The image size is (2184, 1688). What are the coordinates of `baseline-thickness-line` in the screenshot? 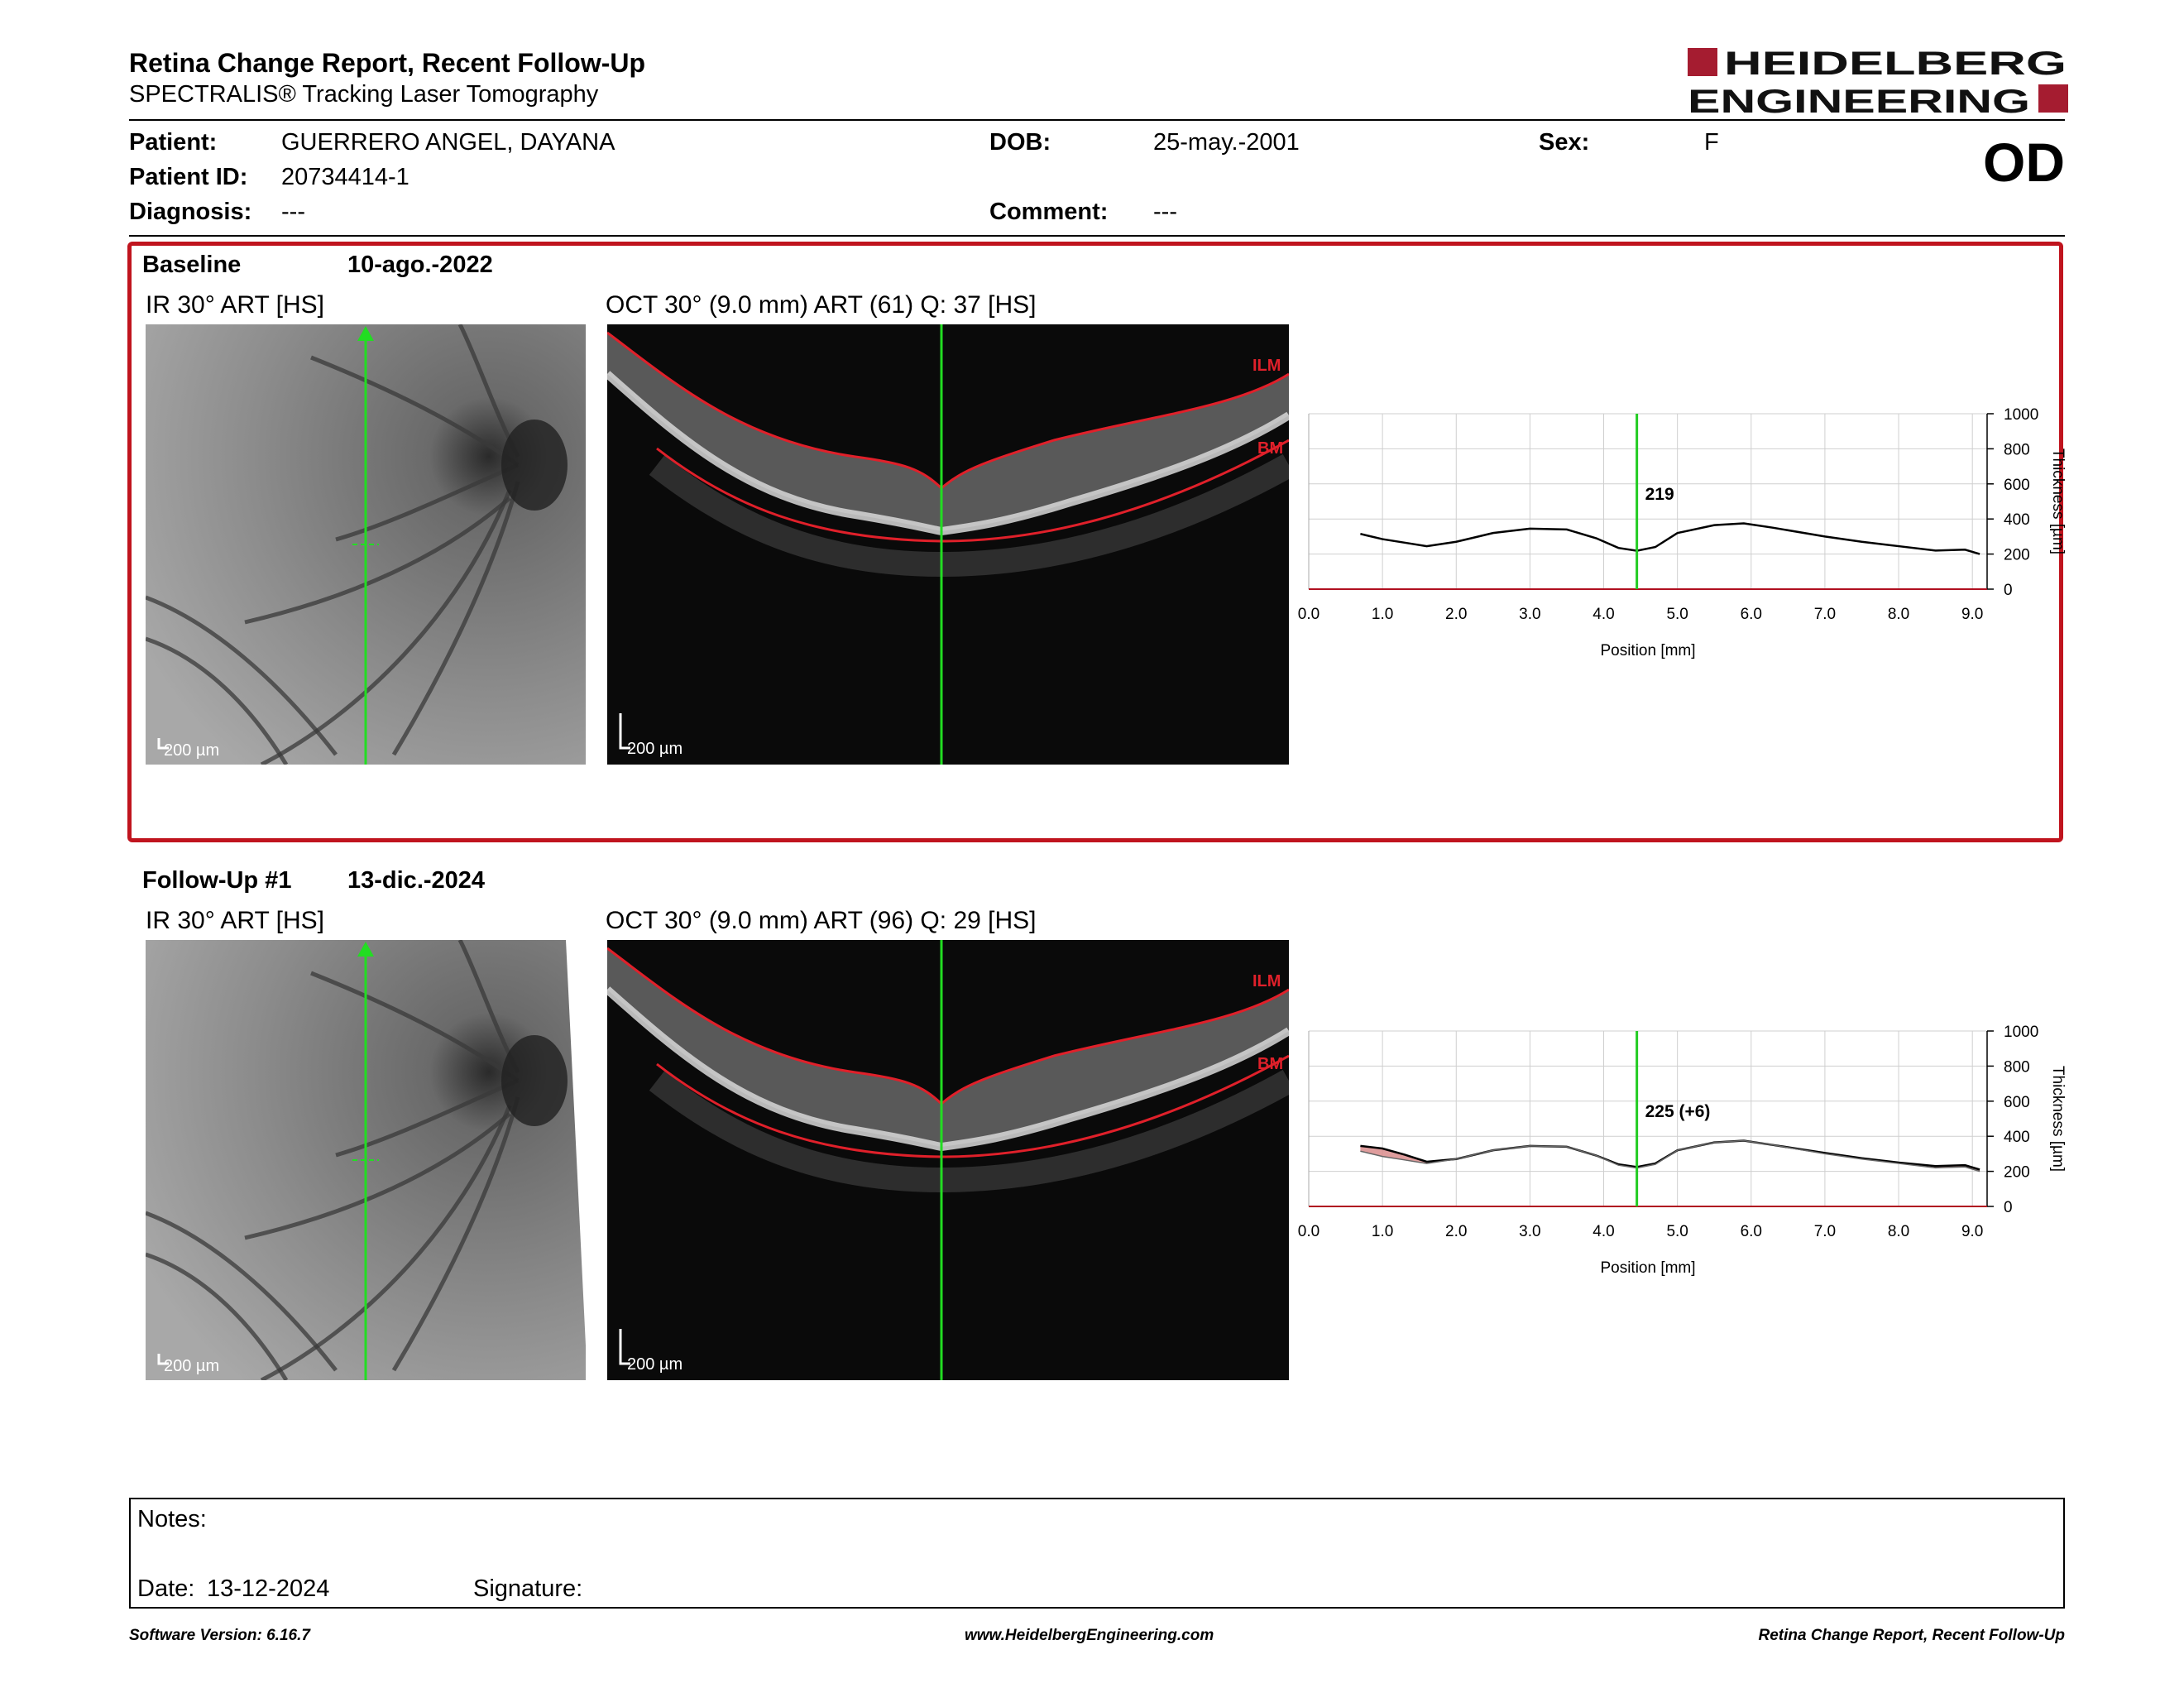 It's located at (1670, 1155).